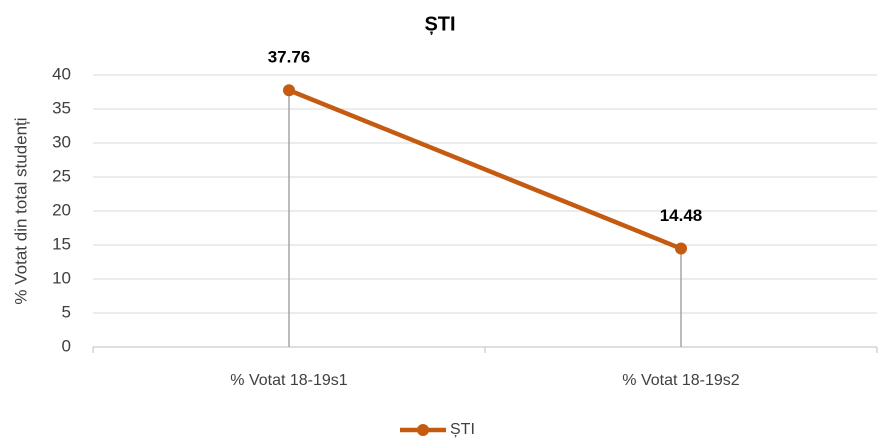  Describe the element at coordinates (61, 73) in the screenshot. I see `y-tick-label: 40` at that location.